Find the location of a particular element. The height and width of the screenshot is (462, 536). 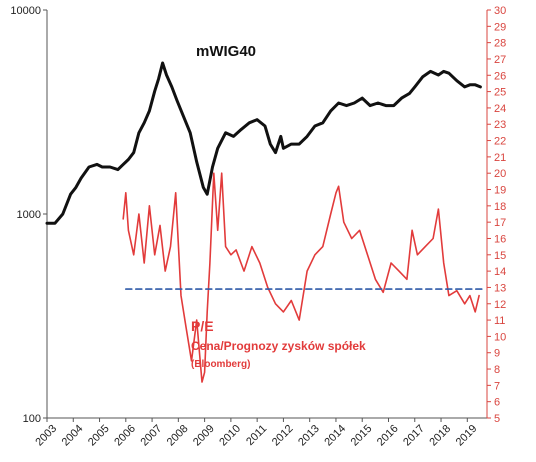

x-tick-label: 2013 is located at coordinates (309, 436).